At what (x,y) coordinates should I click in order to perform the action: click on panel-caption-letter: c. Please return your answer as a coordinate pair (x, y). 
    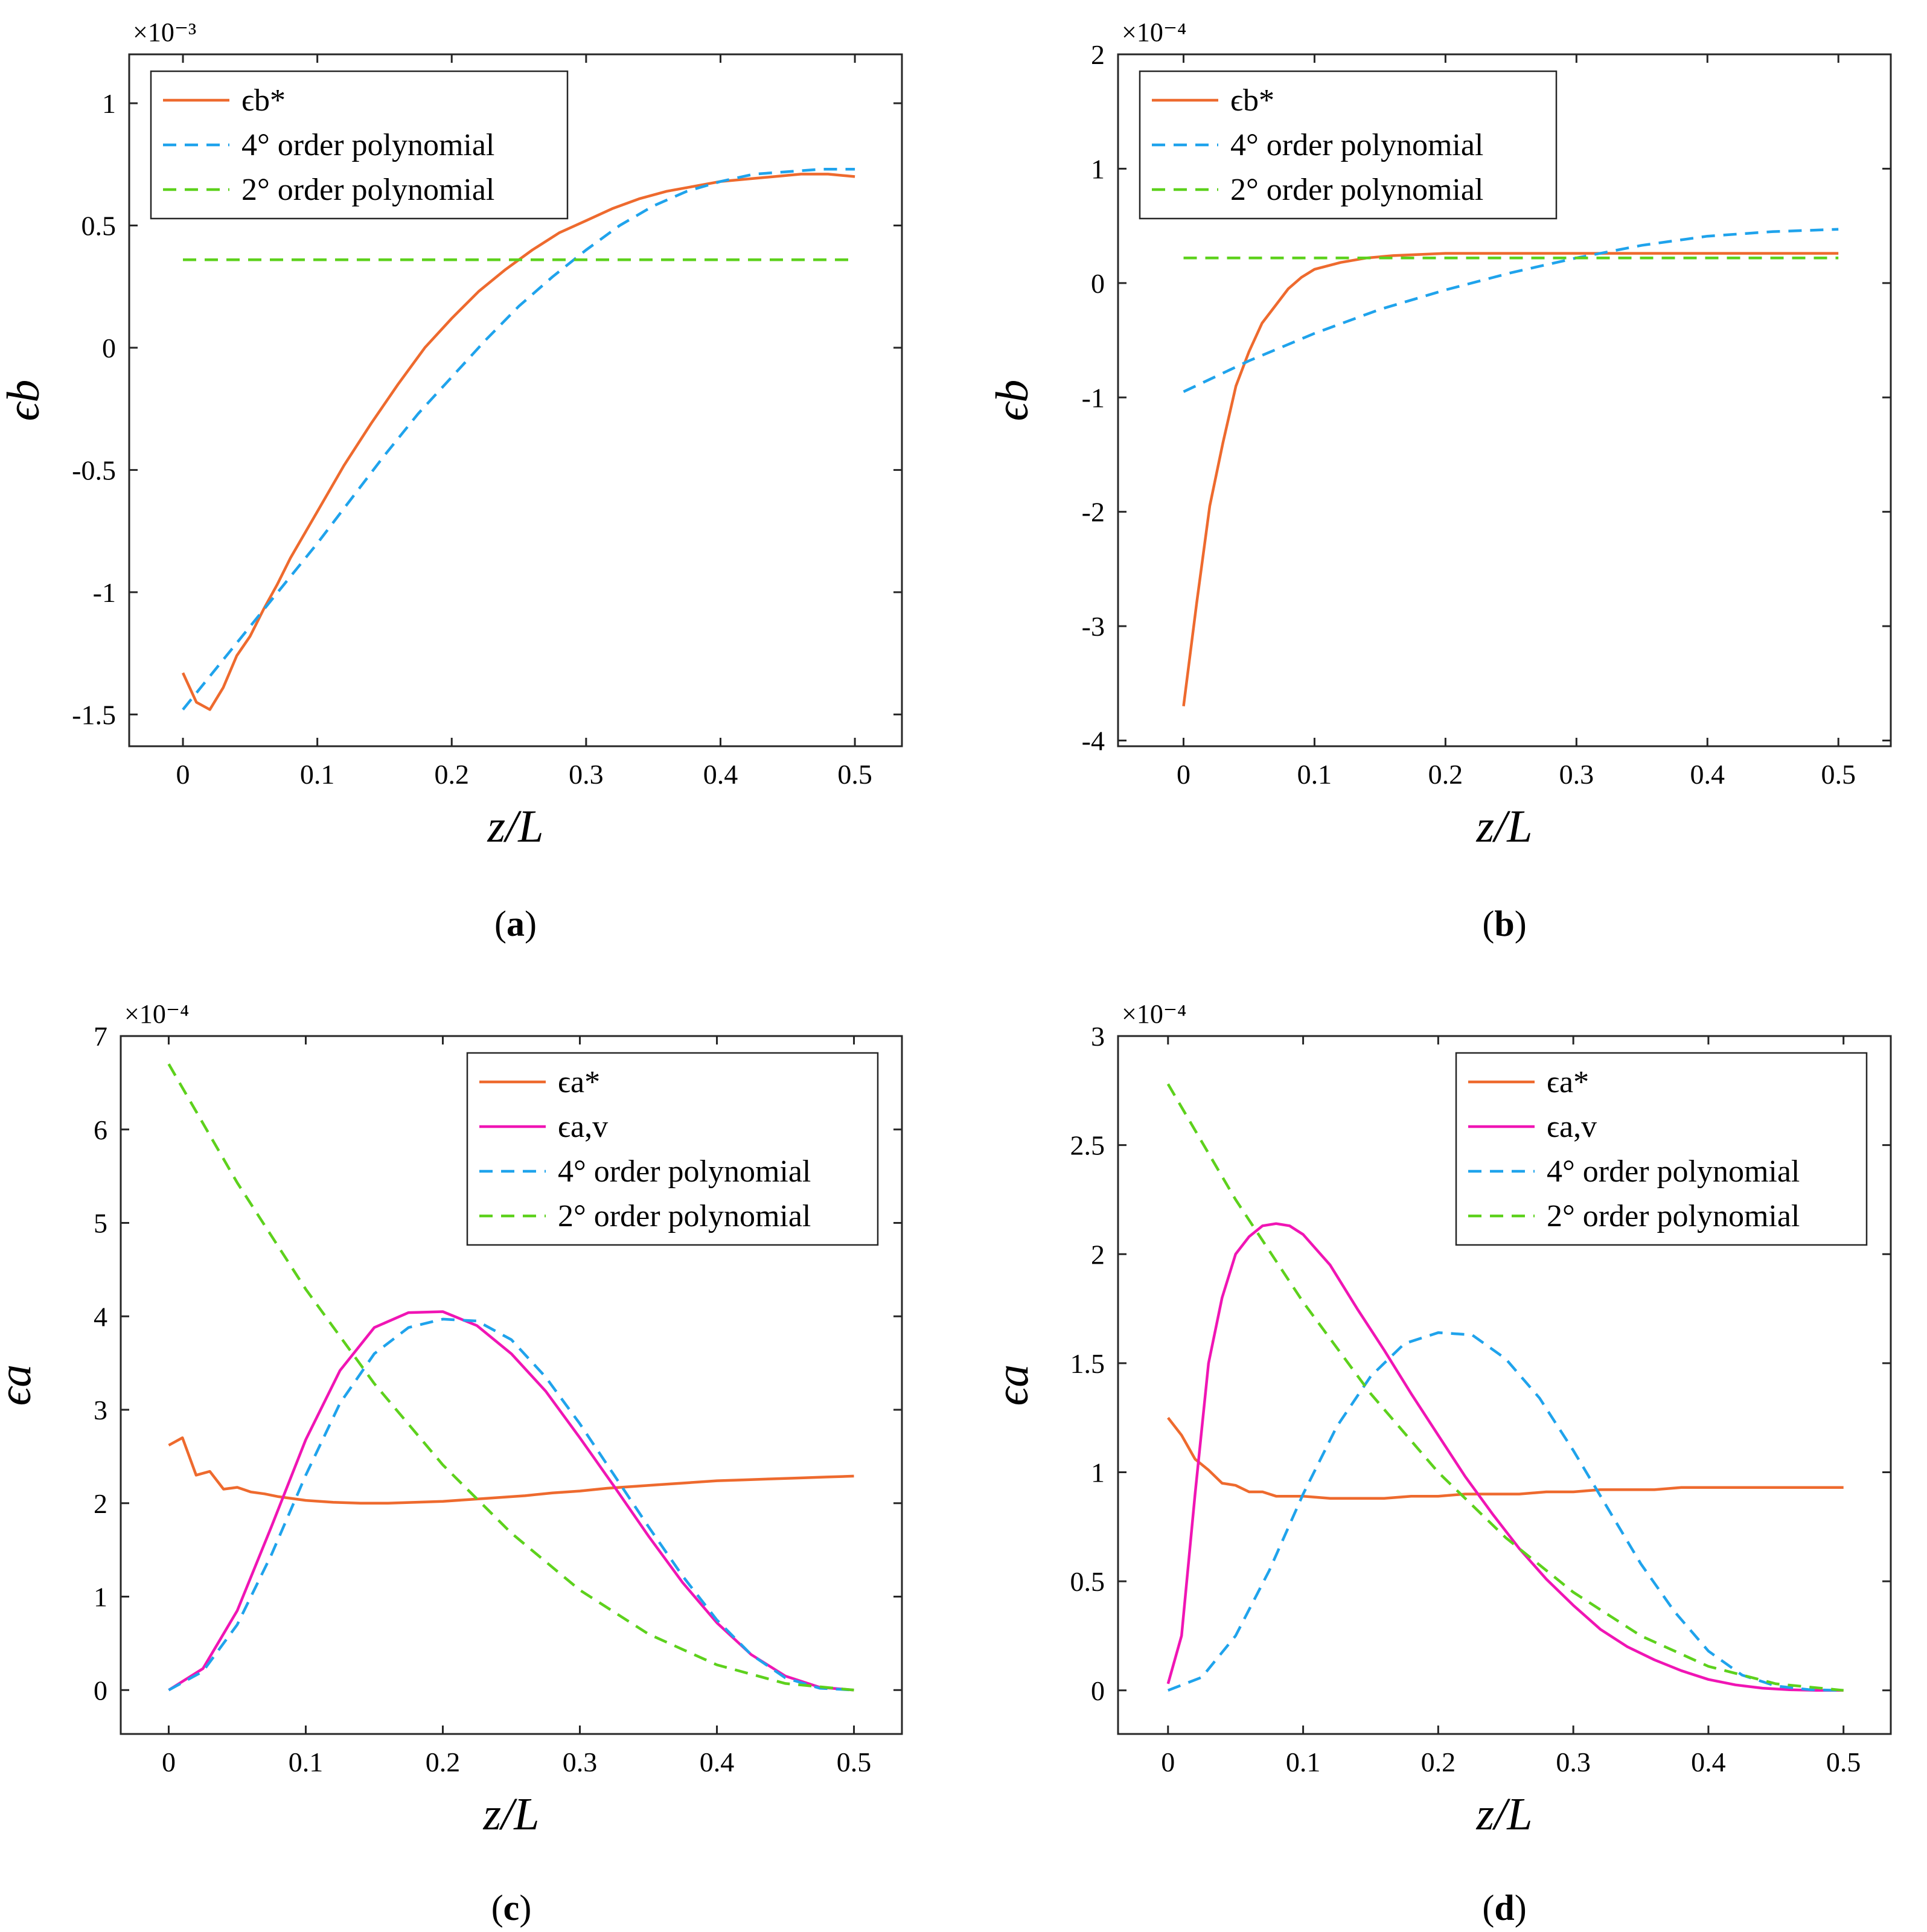
    Looking at the image, I should click on (512, 1908).